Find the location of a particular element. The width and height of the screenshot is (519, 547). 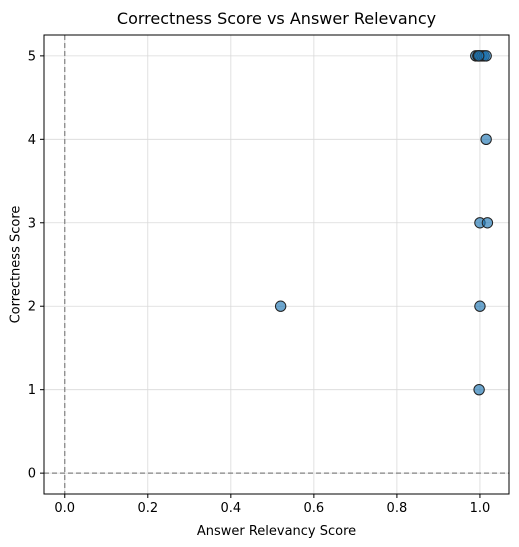

x-tick-label: 0.4 is located at coordinates (230, 508).